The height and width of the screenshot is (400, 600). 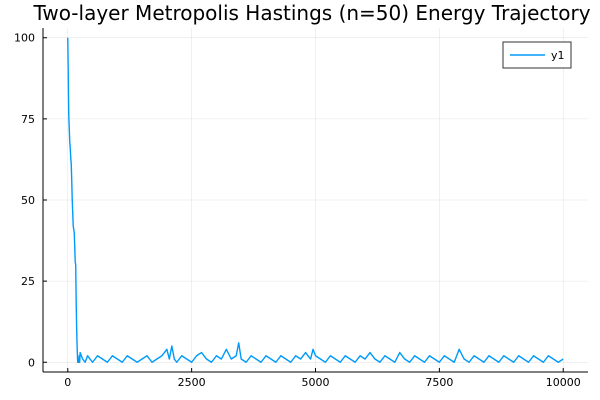 What do you see at coordinates (24, 38) in the screenshot?
I see `y-tick-label: 100` at bounding box center [24, 38].